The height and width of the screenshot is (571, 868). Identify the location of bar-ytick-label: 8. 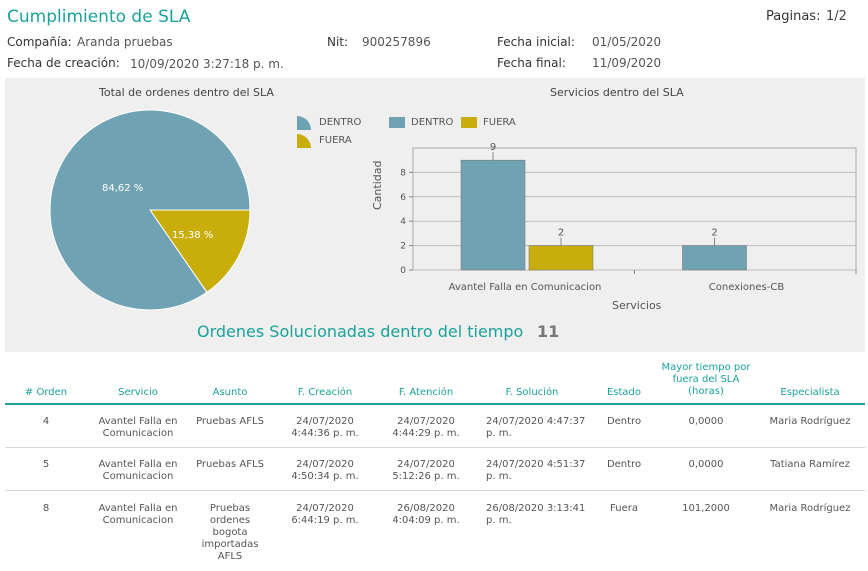
(403, 173).